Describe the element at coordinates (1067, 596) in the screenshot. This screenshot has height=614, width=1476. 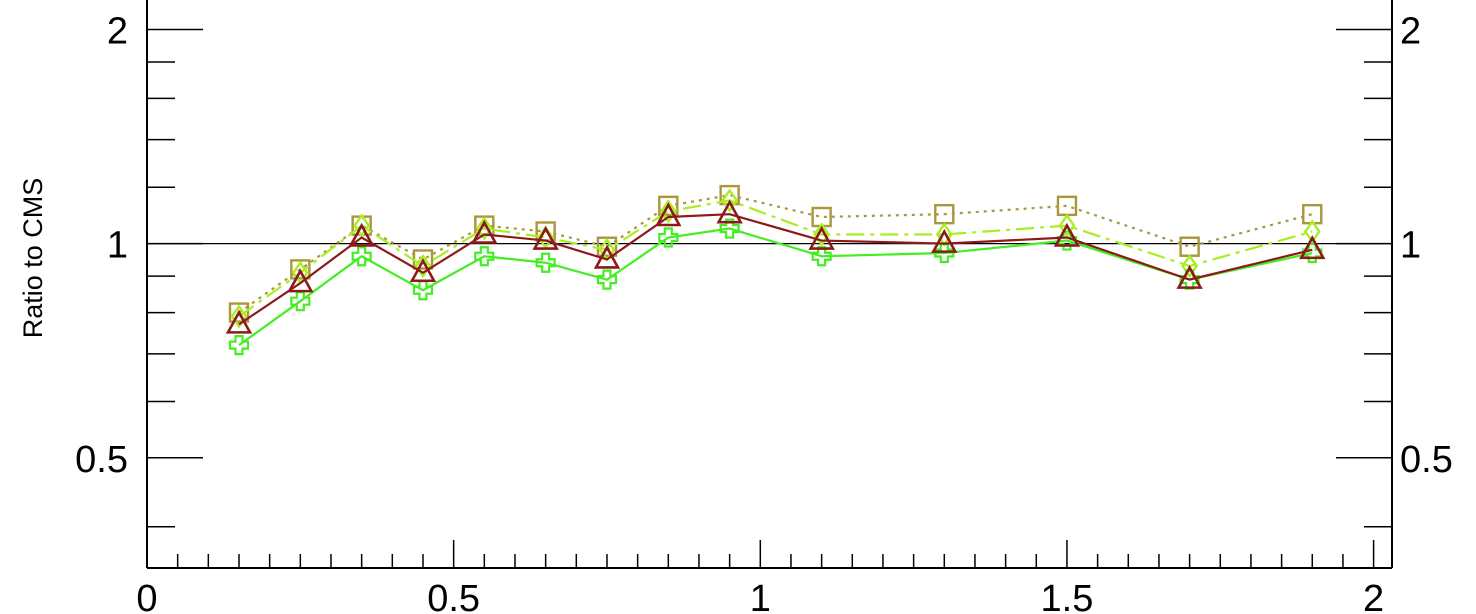
I see `x-tick-label: 1.5` at that location.